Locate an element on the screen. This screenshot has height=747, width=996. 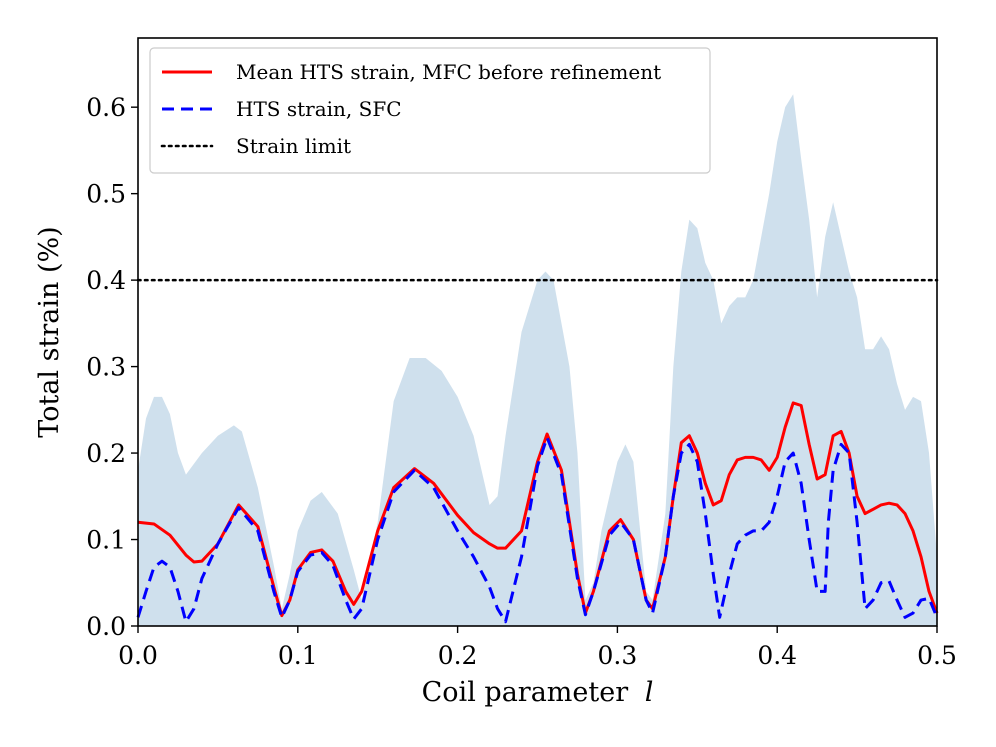
x-tick-label: 0.5 is located at coordinates (937, 655).